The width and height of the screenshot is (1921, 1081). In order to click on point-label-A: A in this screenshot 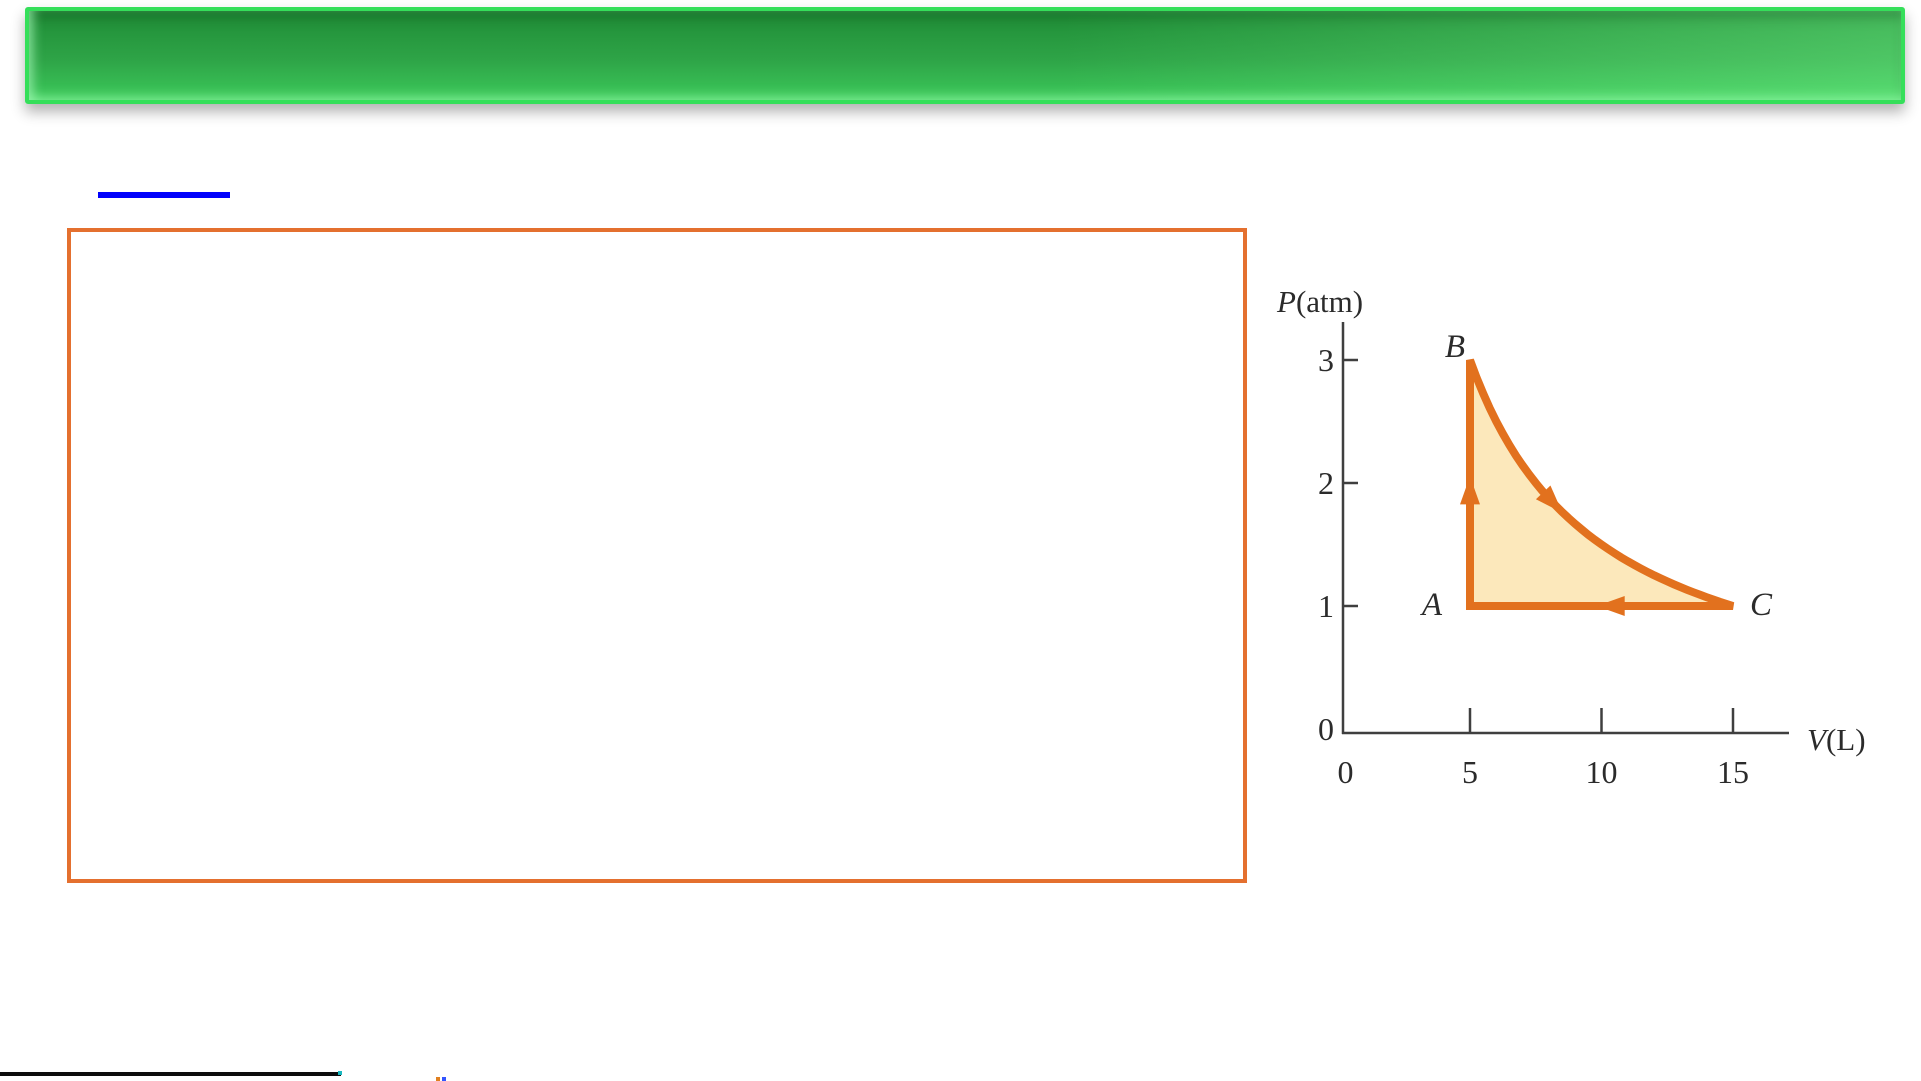, I will do `click(1431, 605)`.